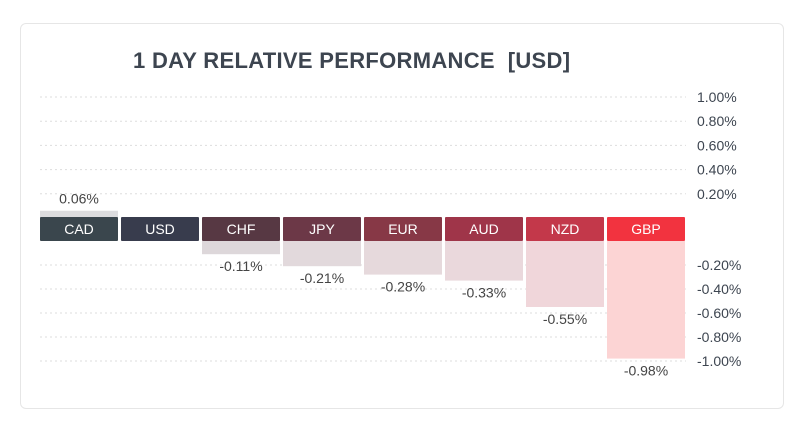 This screenshot has width=800, height=421. I want to click on category-label: USD, so click(160, 229).